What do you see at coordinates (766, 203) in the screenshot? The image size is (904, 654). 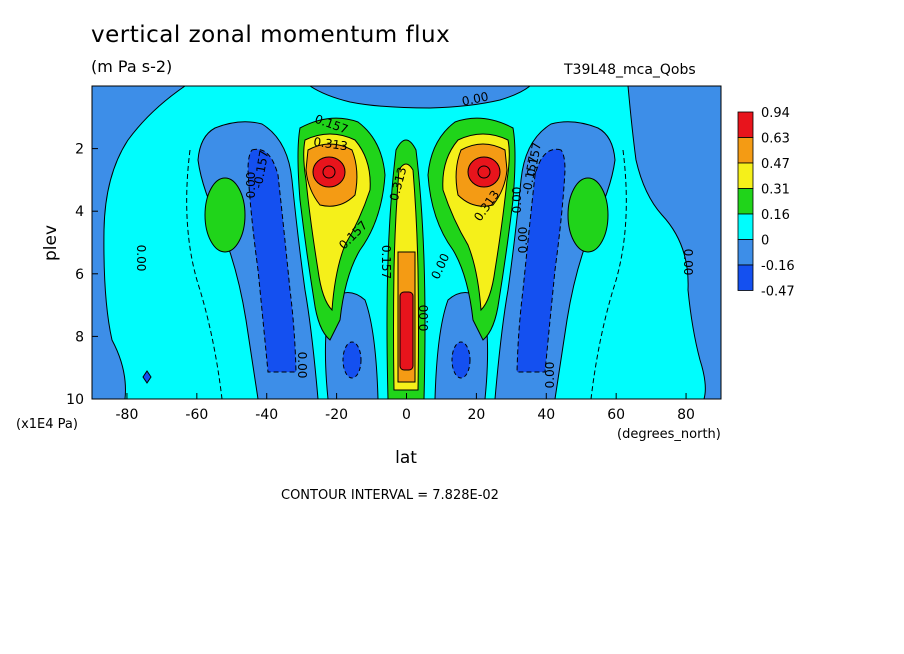 I see `color-legend: 0.94 0.63 0.47 0.31 0.16 0 -0.16 -0.47` at bounding box center [766, 203].